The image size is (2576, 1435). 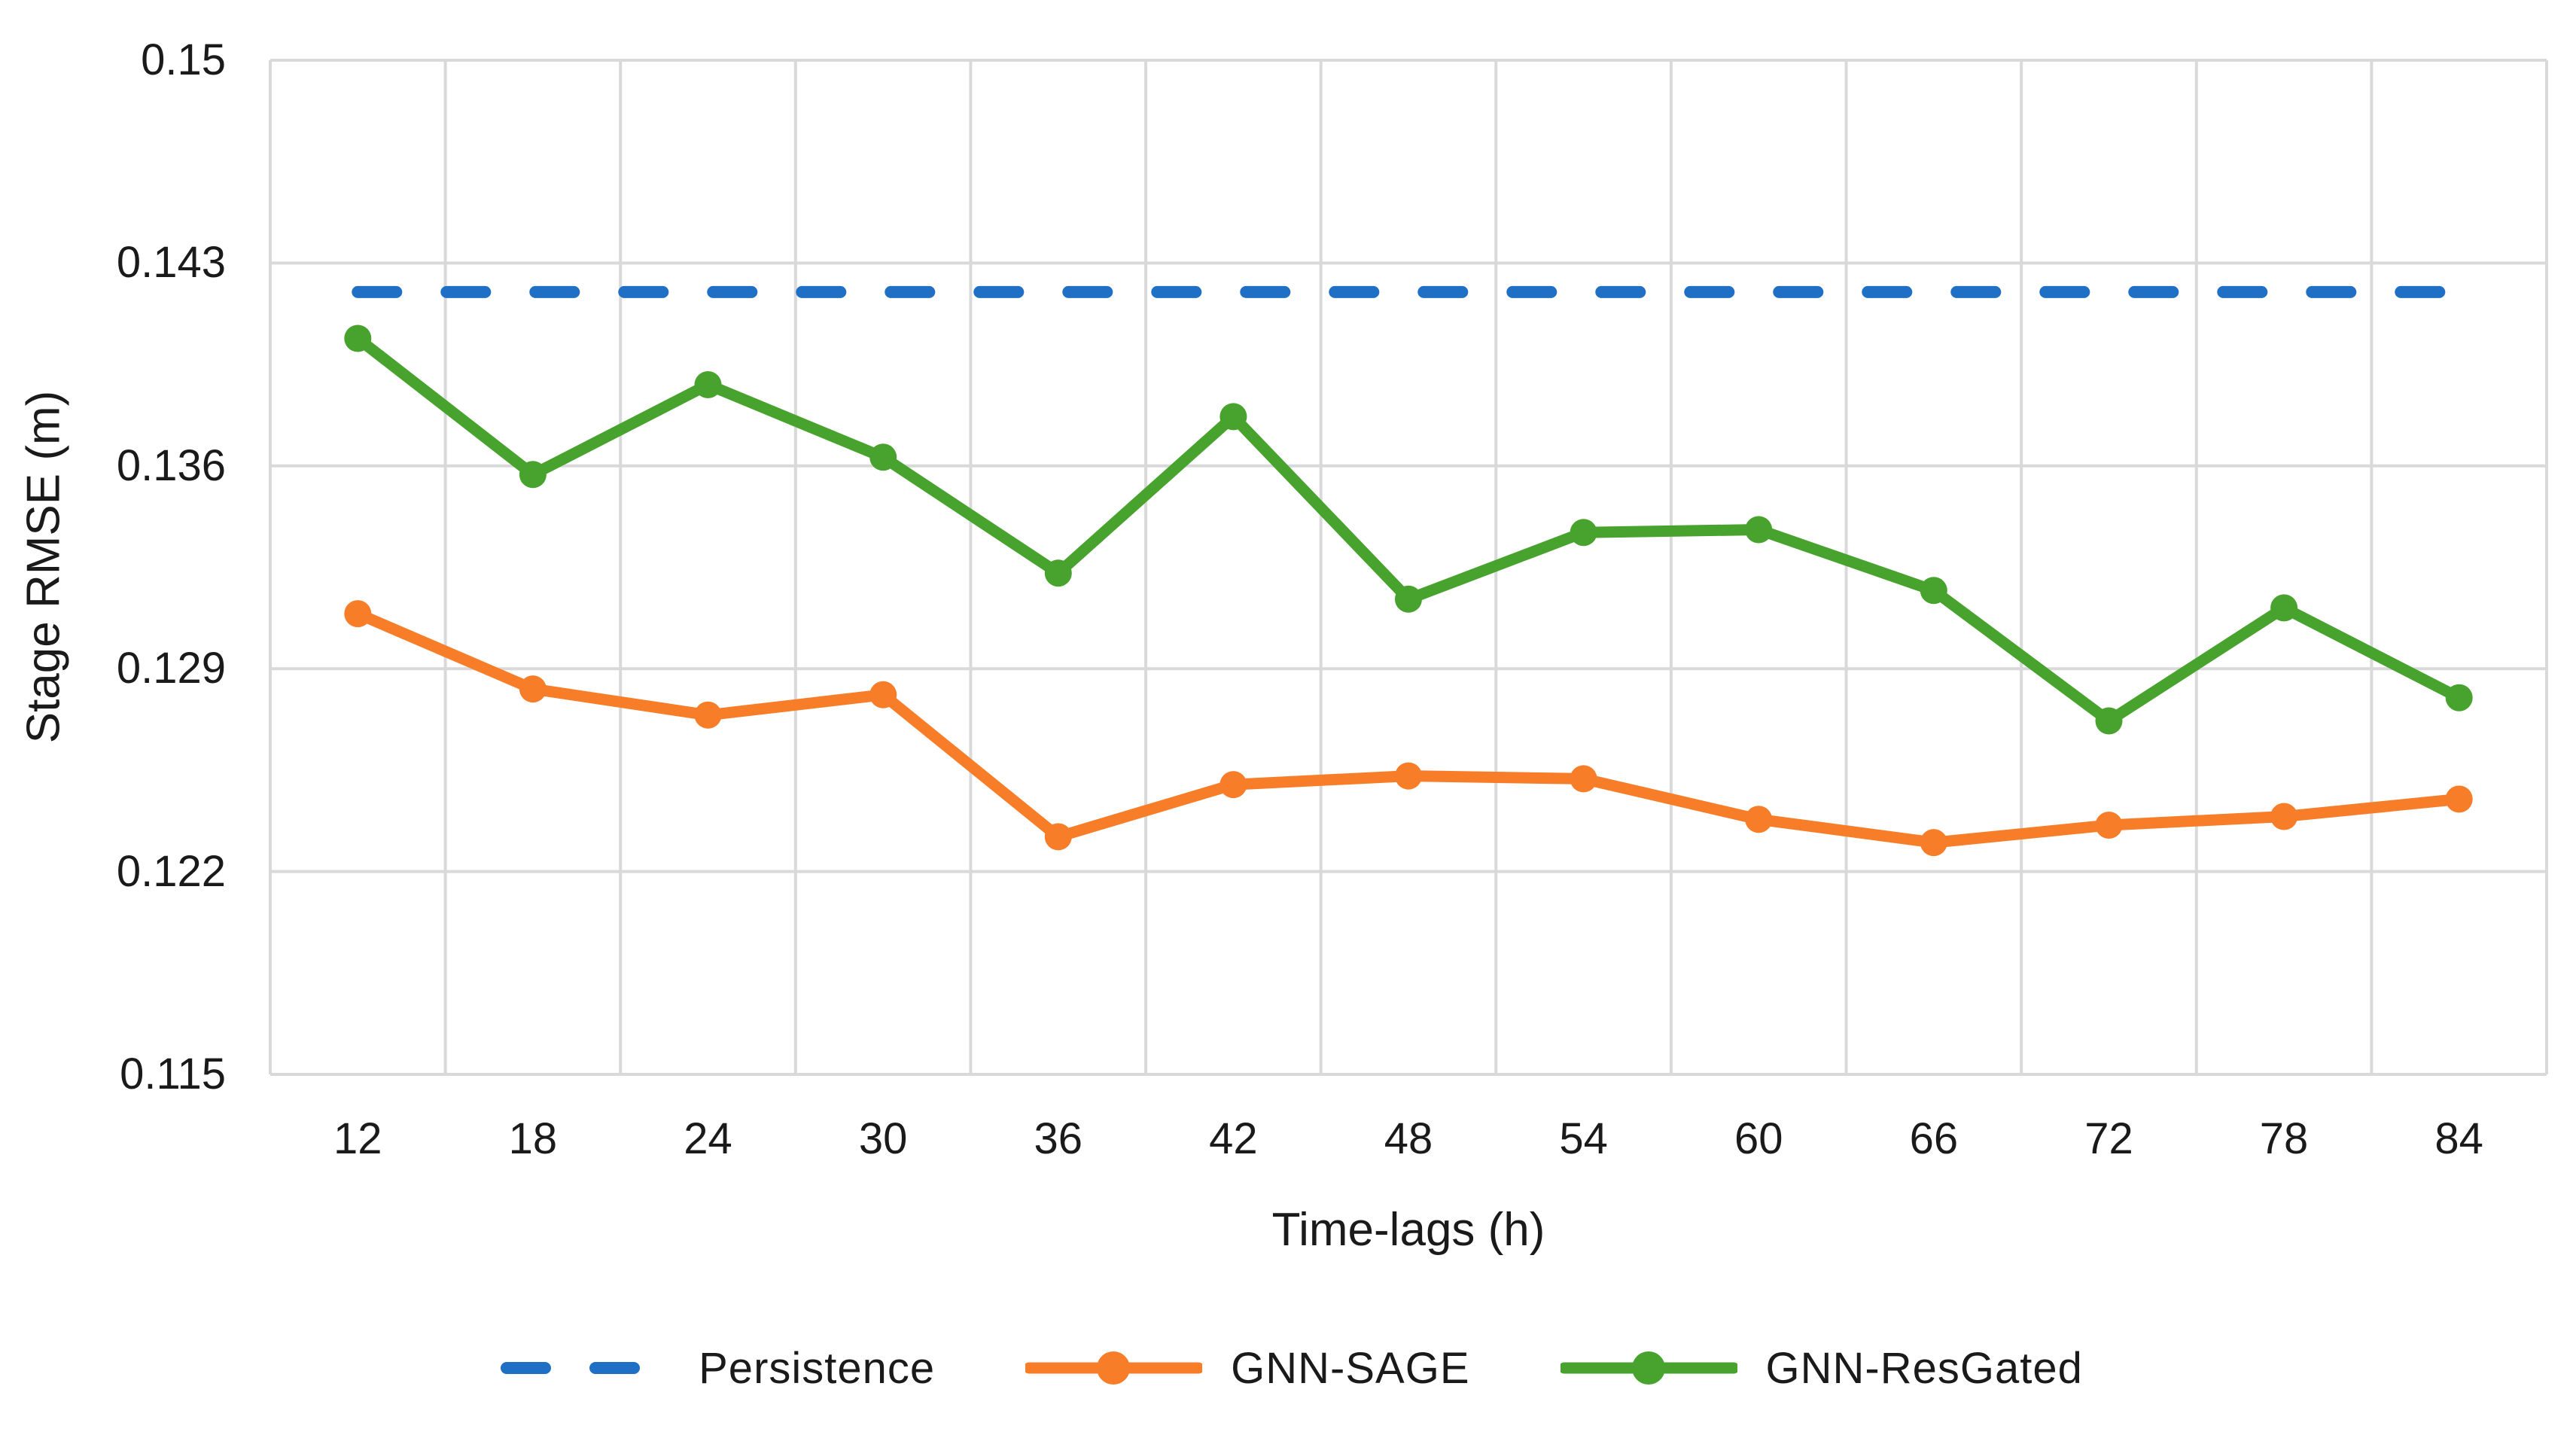 What do you see at coordinates (818, 1368) in the screenshot?
I see `legend-label-persistence: Persistence` at bounding box center [818, 1368].